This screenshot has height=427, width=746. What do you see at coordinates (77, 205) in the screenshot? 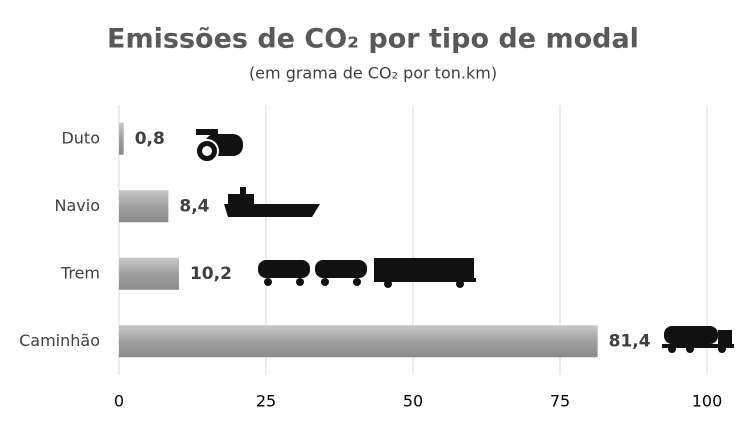
I see `y-tick-label: Navio` at bounding box center [77, 205].